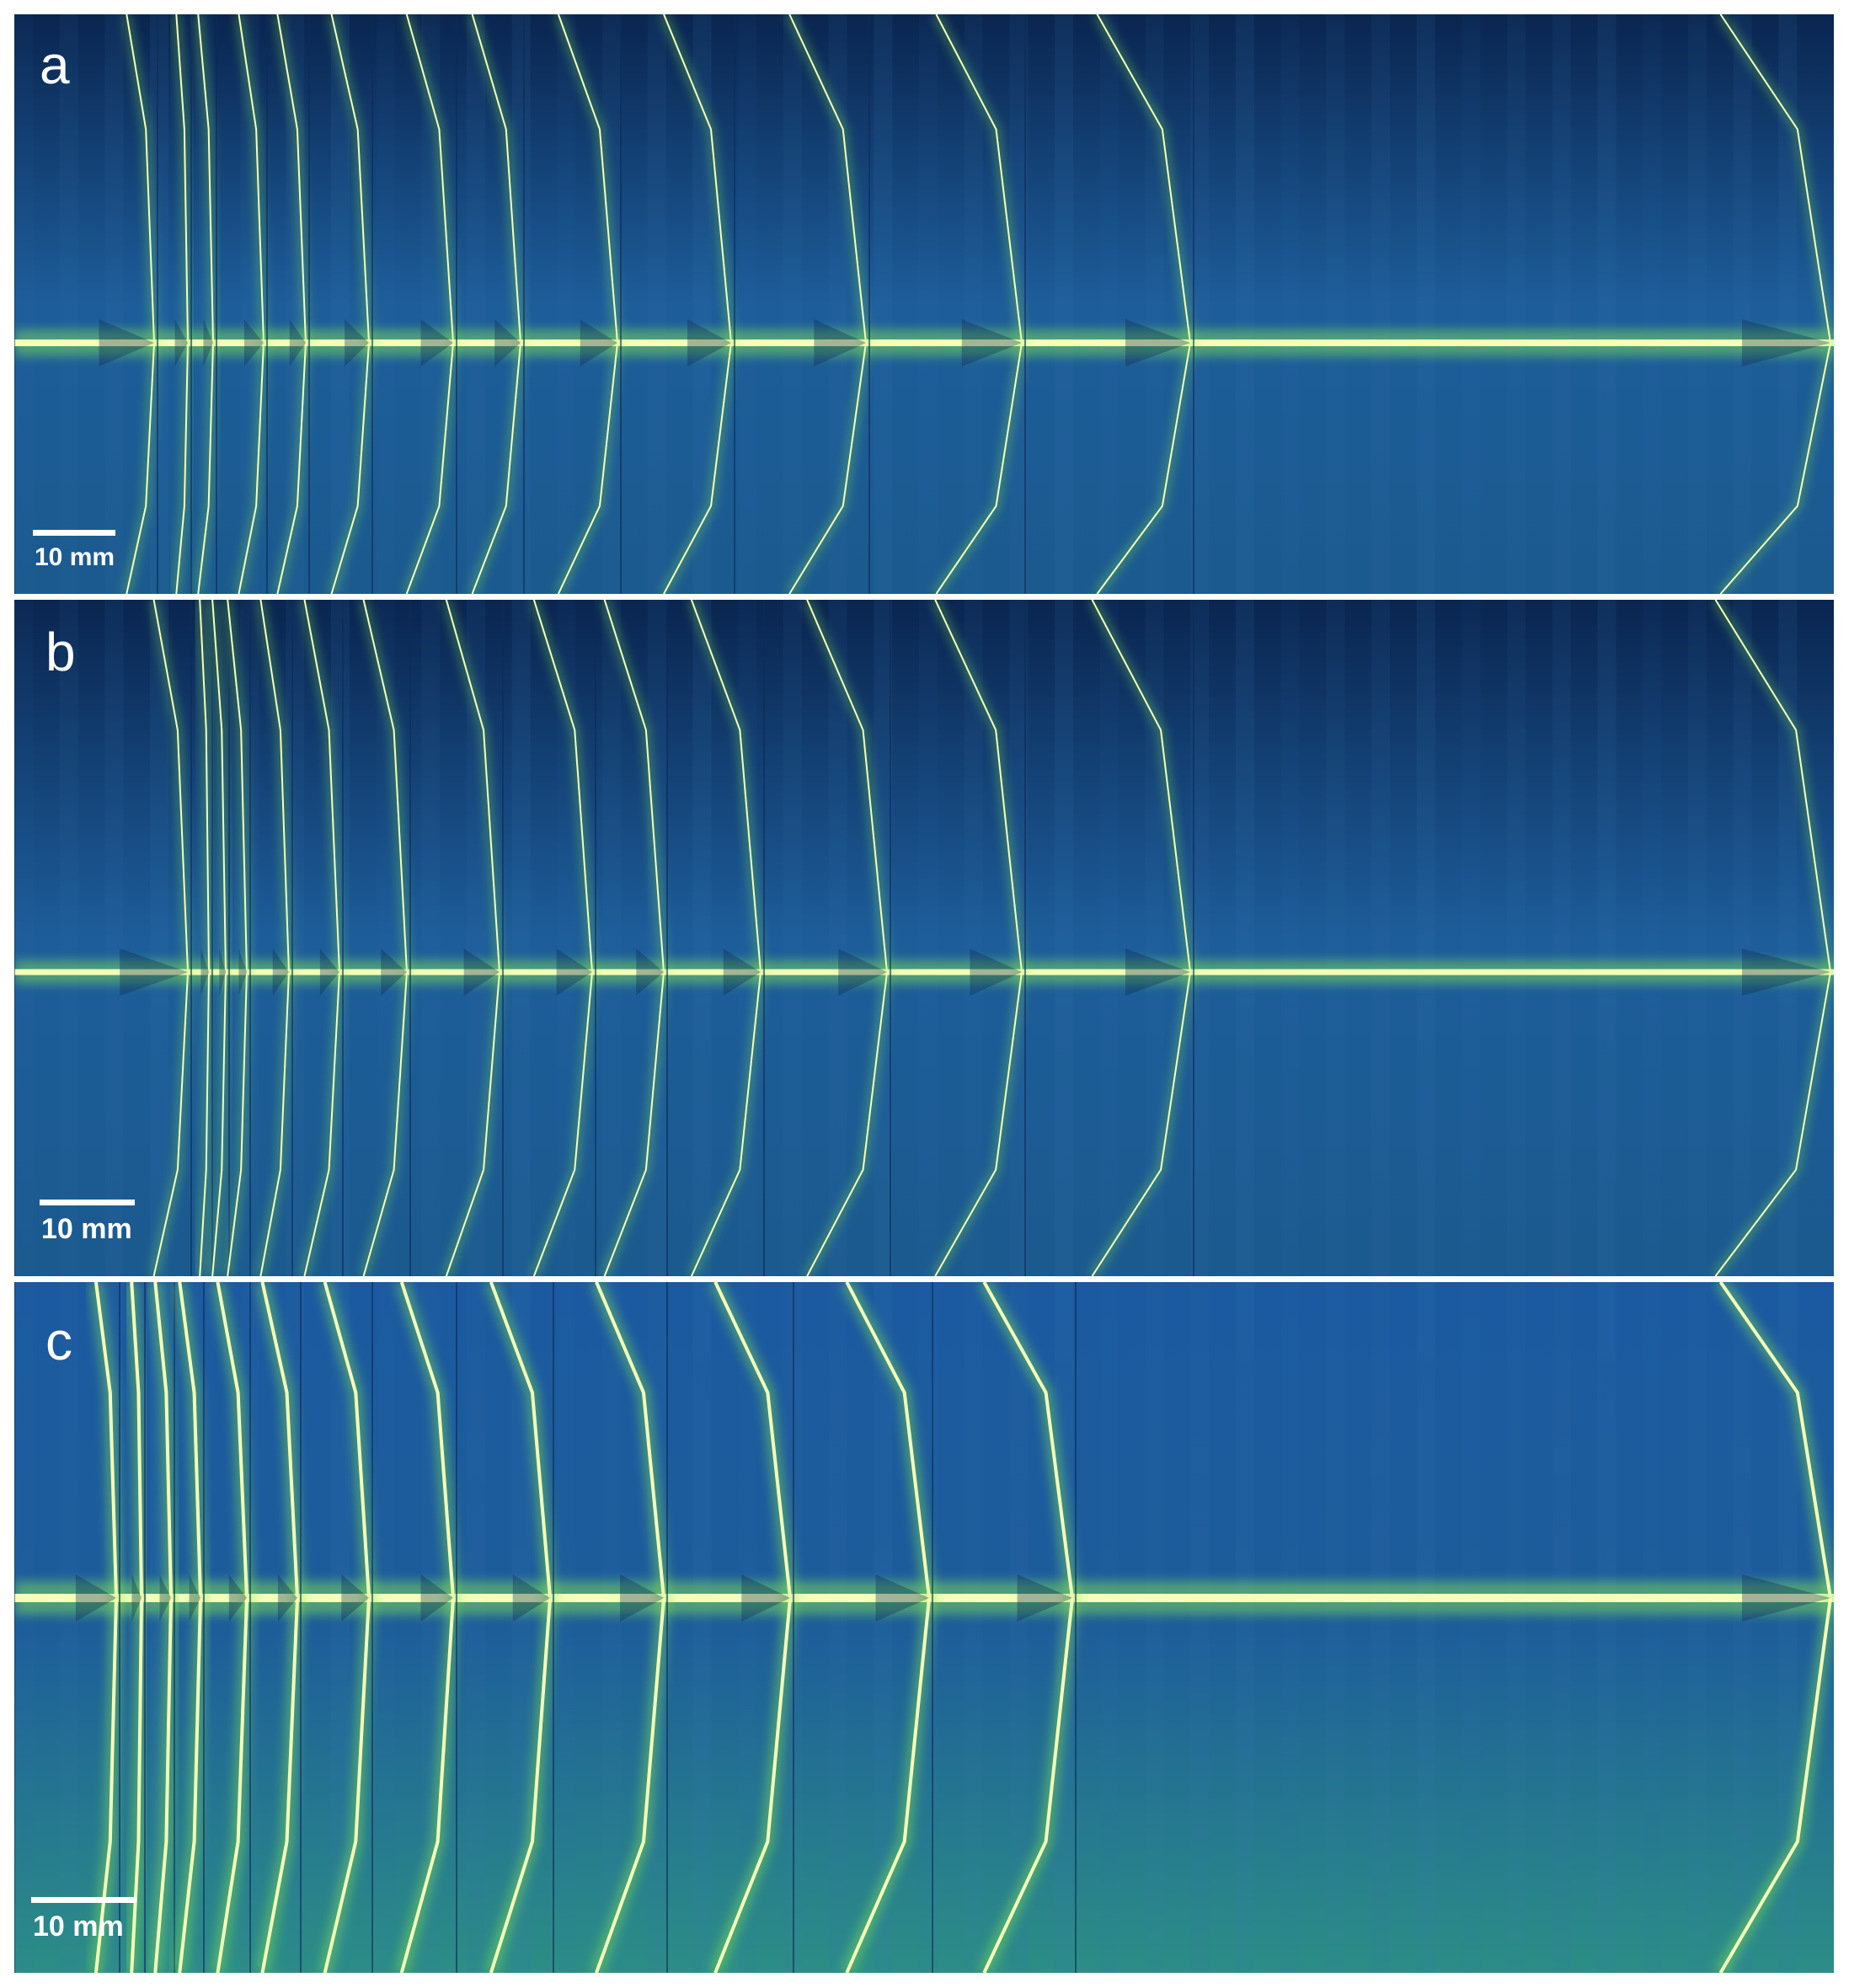 This screenshot has width=1849, height=1988. Describe the element at coordinates (58, 1341) in the screenshot. I see `panel-c-label: c` at that location.